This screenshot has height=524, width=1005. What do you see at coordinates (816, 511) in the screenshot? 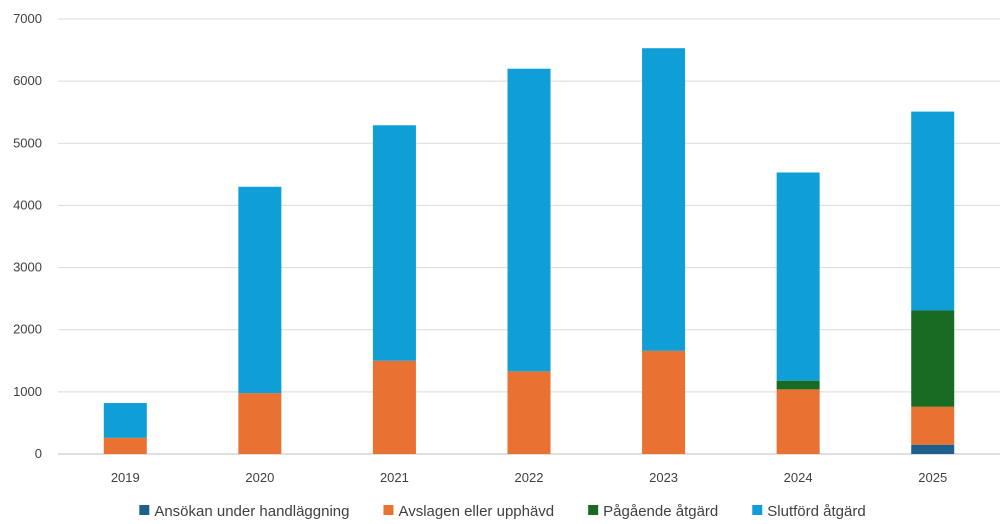
I see `legend-label: Slutförd åtgärd` at bounding box center [816, 511].